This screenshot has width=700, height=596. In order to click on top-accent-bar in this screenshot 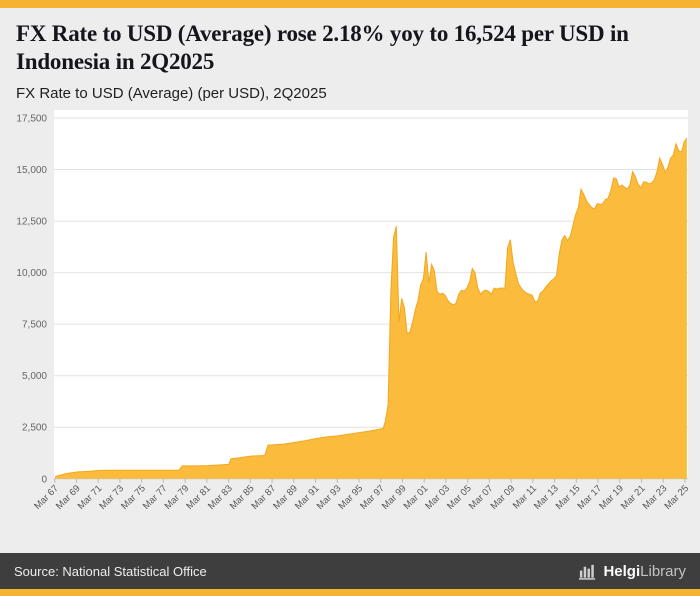, I will do `click(350, 4)`.